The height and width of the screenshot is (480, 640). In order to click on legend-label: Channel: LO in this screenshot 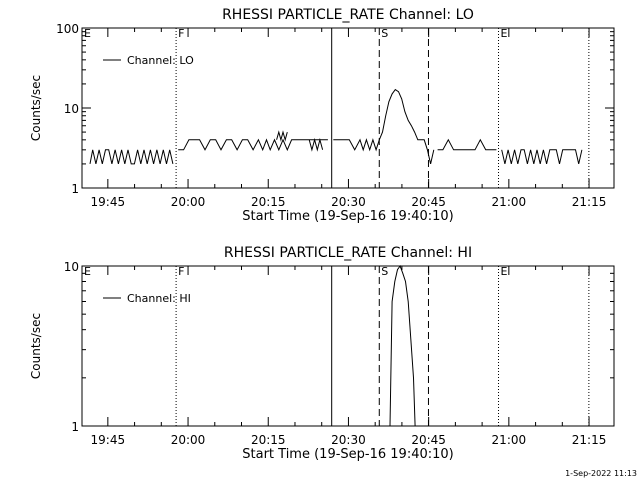, I will do `click(160, 60)`.